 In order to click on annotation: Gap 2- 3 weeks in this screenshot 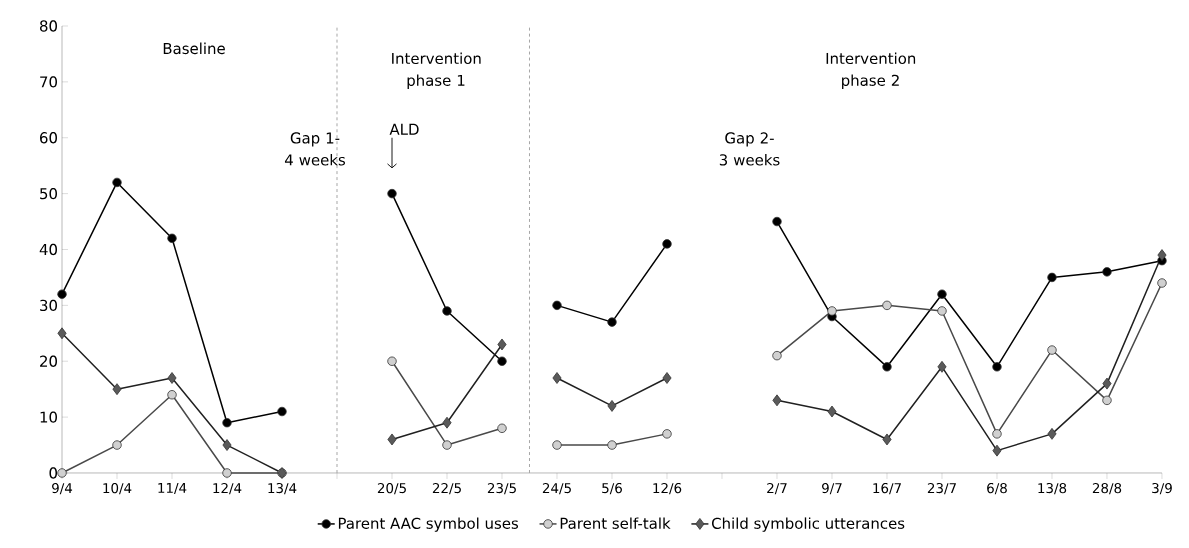, I will do `click(749, 149)`.